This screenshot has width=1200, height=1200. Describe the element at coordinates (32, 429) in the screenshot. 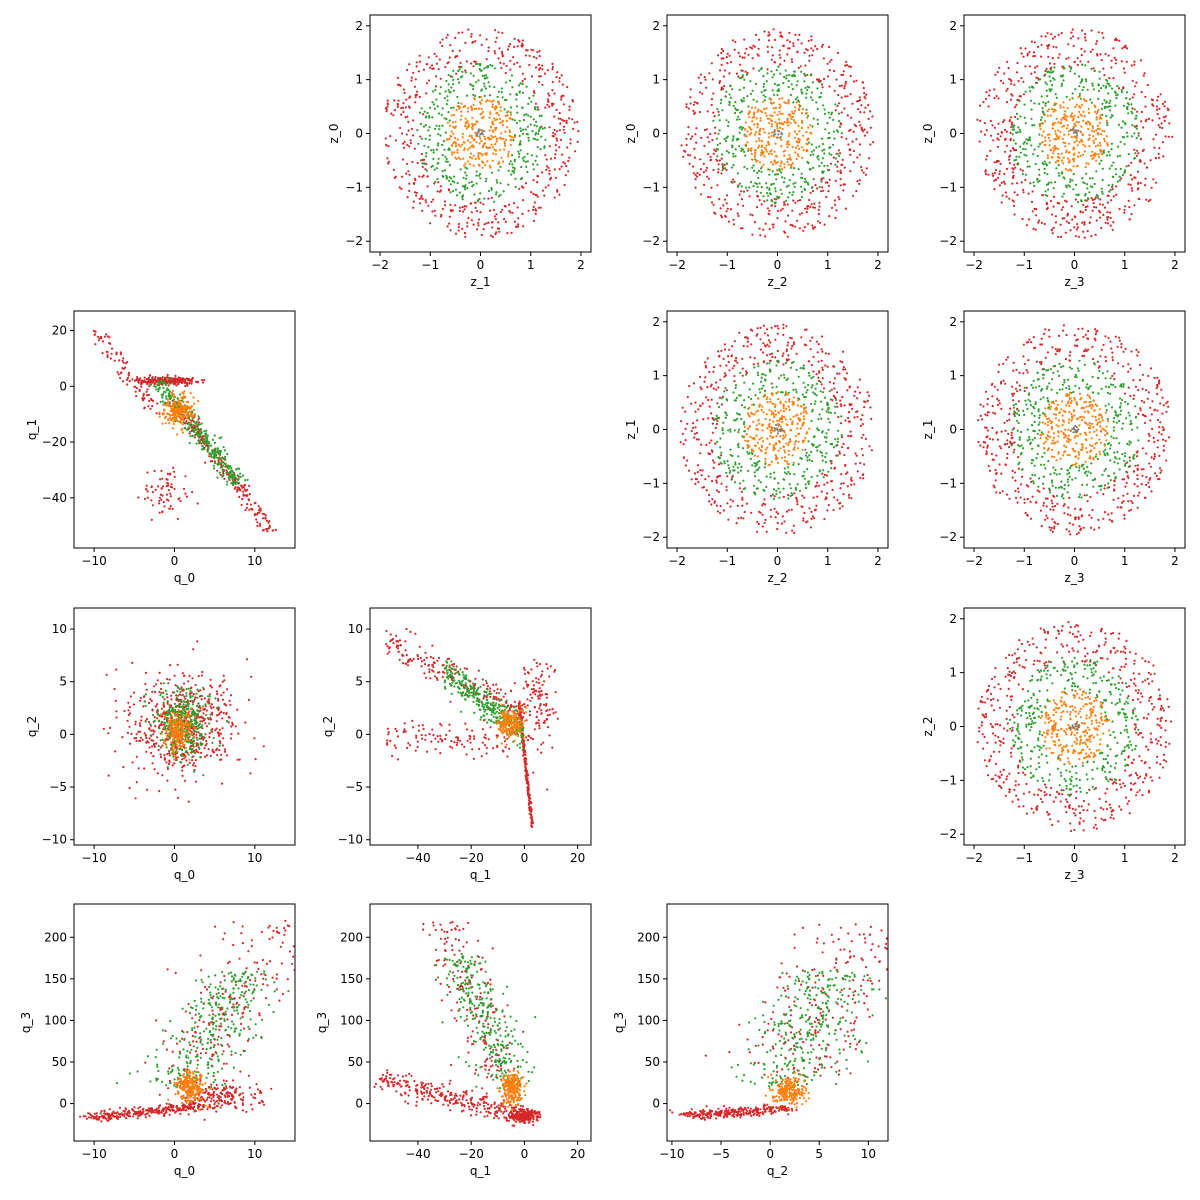

I see `y-axis-label: q_1` at that location.